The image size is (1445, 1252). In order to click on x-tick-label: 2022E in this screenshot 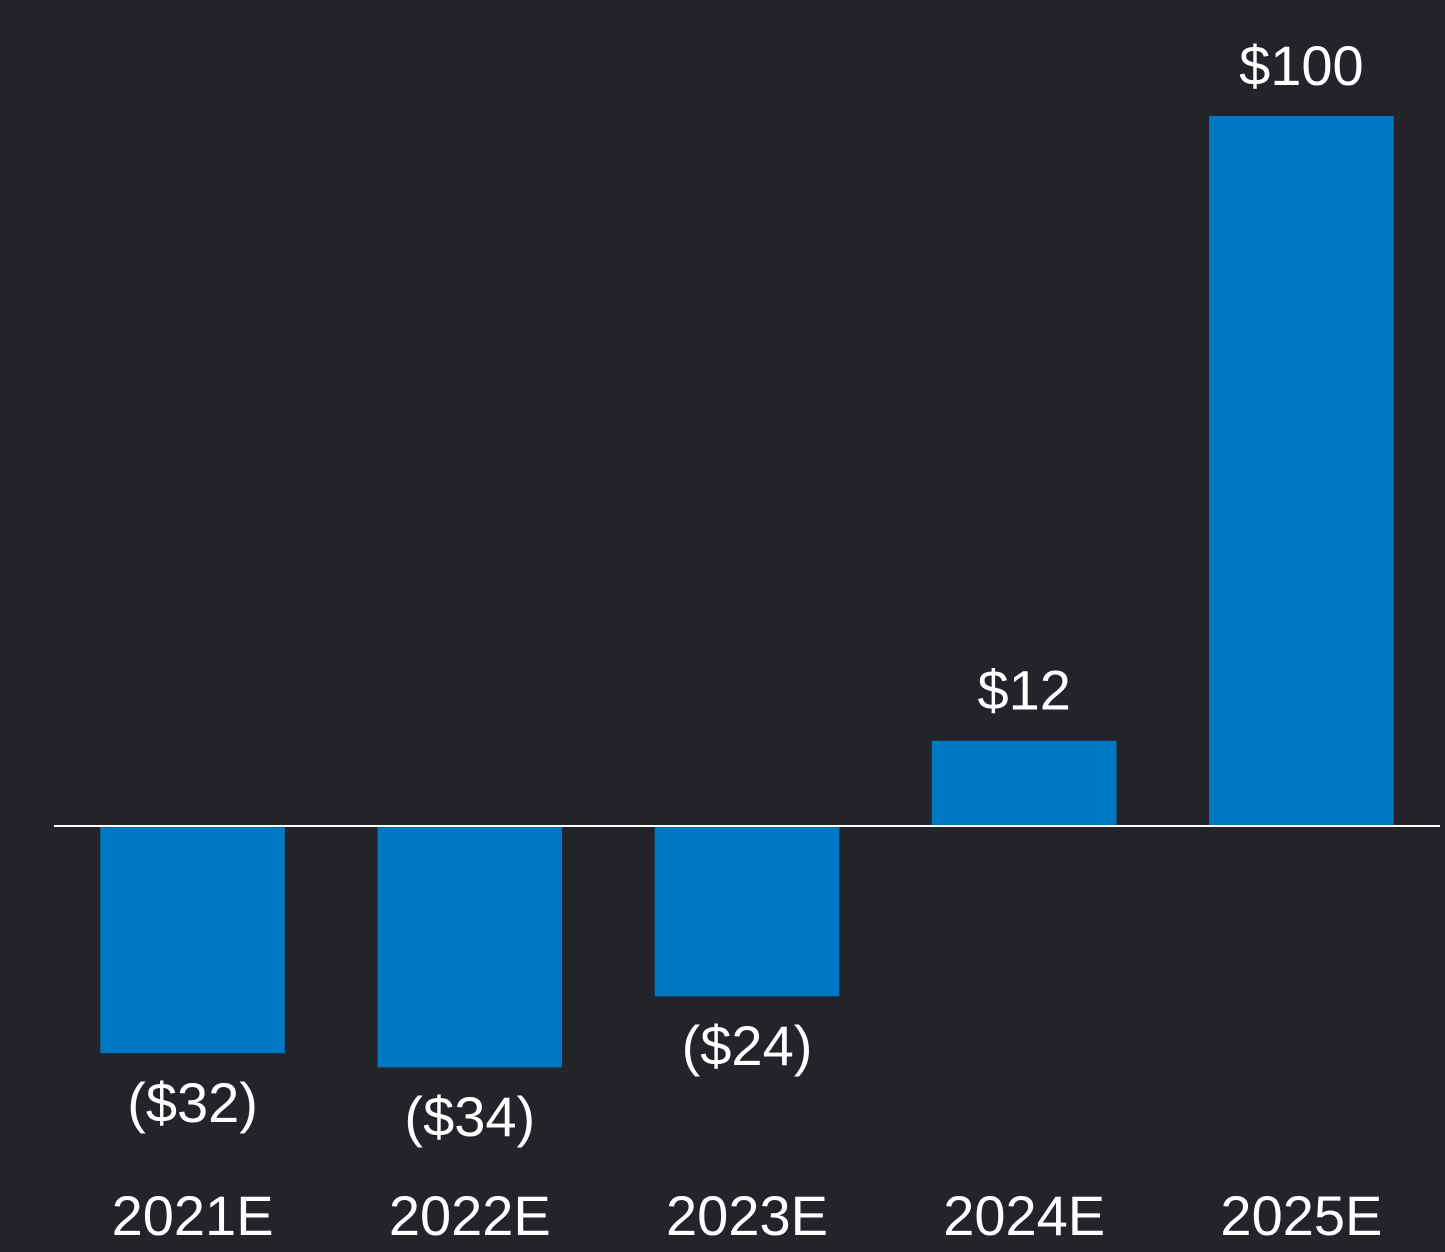, I will do `click(470, 1215)`.